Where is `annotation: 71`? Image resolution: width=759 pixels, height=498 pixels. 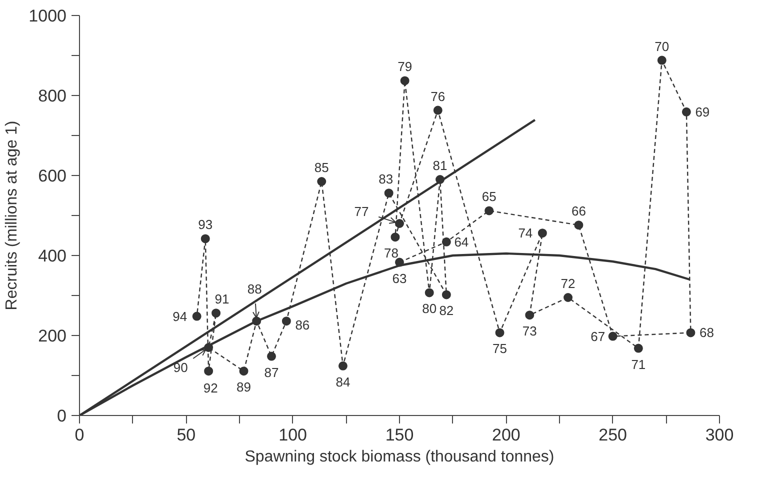
annotation: 71 is located at coordinates (638, 364).